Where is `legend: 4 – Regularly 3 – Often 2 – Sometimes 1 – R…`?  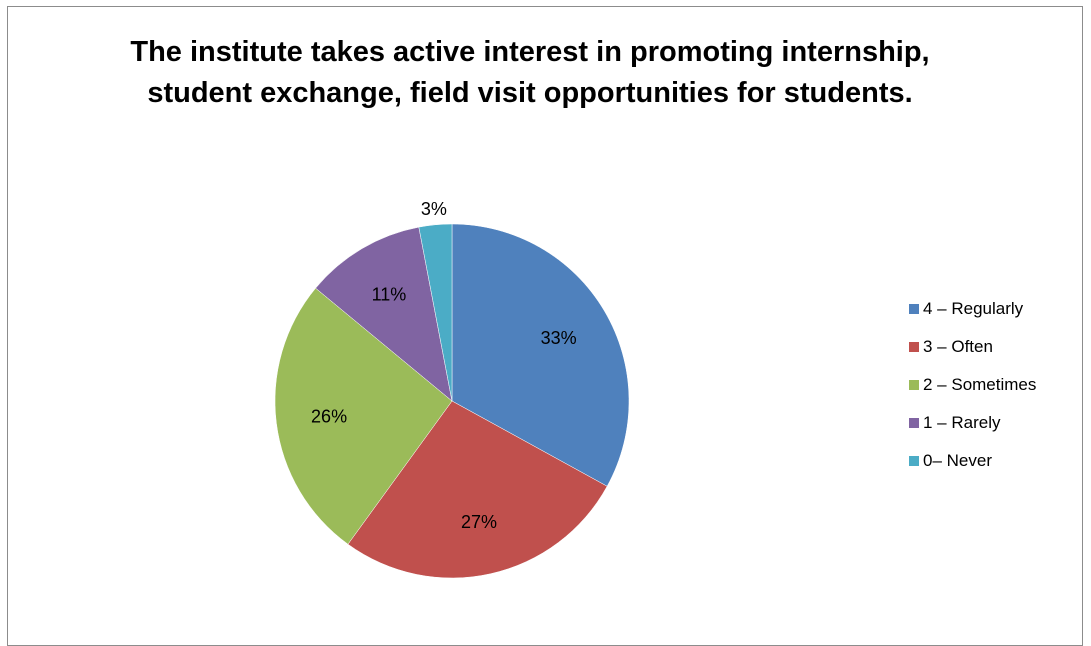 legend: 4 – Regularly 3 – Often 2 – Sometimes 1 – R… is located at coordinates (972, 393).